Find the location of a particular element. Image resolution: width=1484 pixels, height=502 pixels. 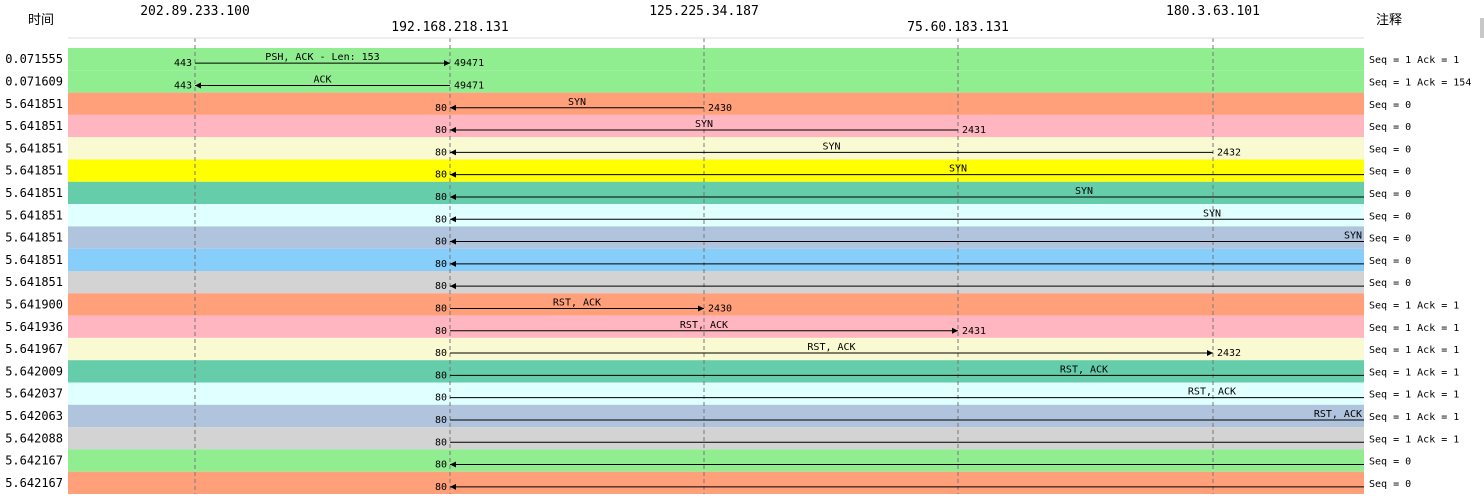

vertical-scrollbar is located at coordinates (1482, 28).